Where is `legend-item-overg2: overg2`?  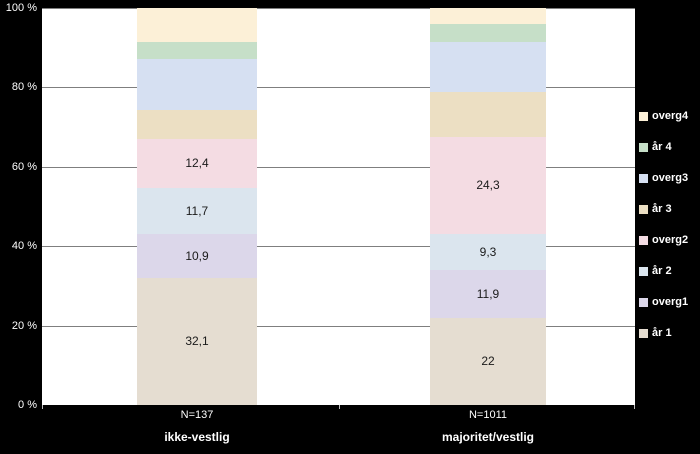 legend-item-overg2: overg2 is located at coordinates (663, 240).